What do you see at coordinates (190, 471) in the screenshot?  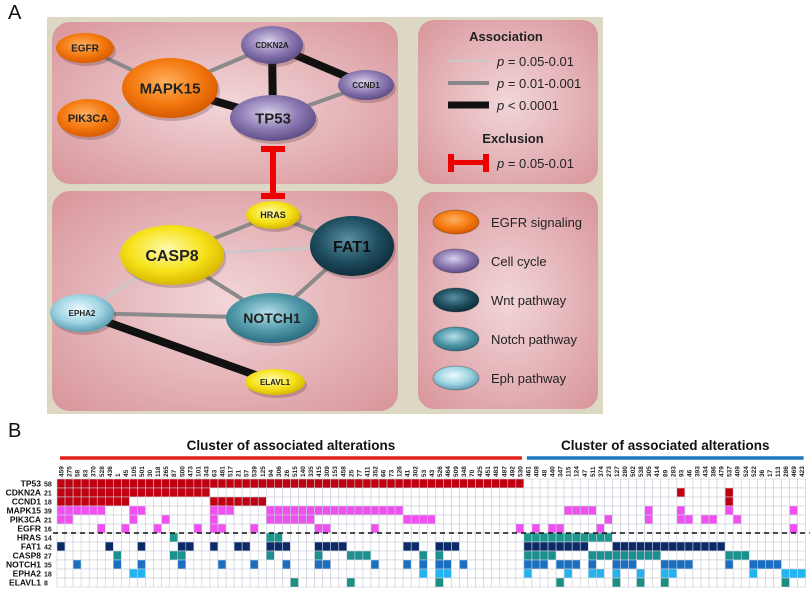 I see `column-label: 473` at bounding box center [190, 471].